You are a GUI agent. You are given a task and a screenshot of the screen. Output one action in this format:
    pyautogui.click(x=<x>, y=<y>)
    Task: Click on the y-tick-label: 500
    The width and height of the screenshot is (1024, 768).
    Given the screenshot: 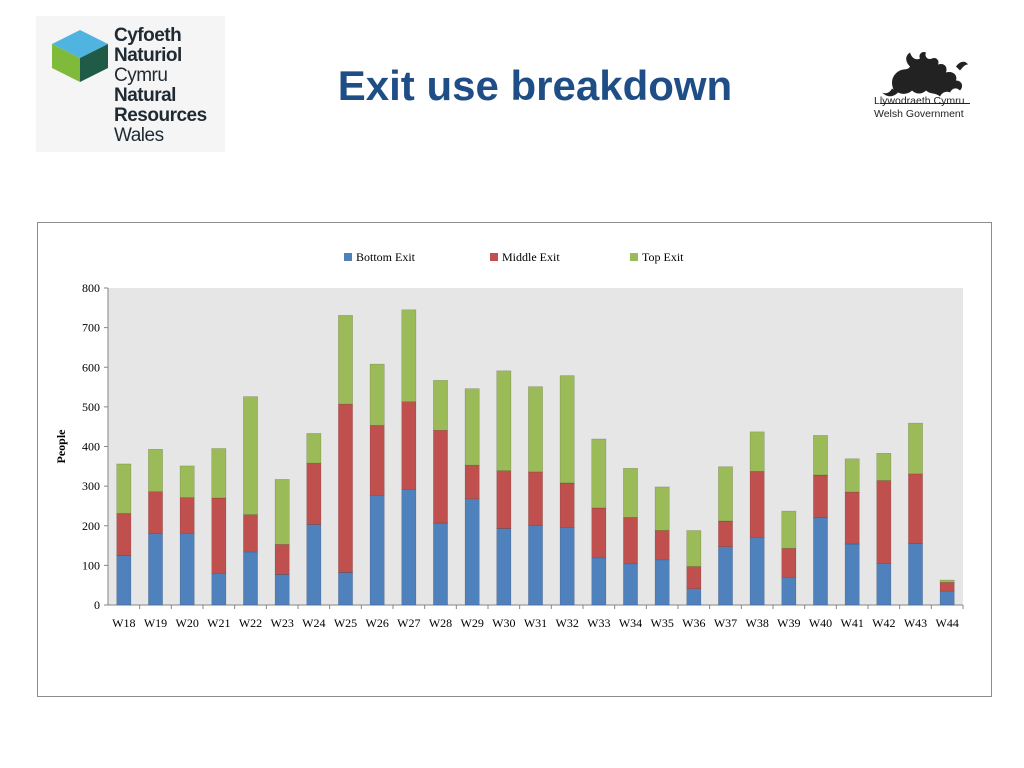 What is the action you would take?
    pyautogui.click(x=91, y=407)
    